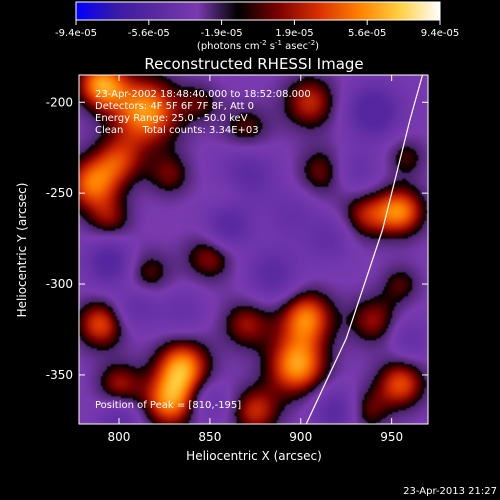  I want to click on colorbar-tick-label: 1.9e-05, so click(294, 33).